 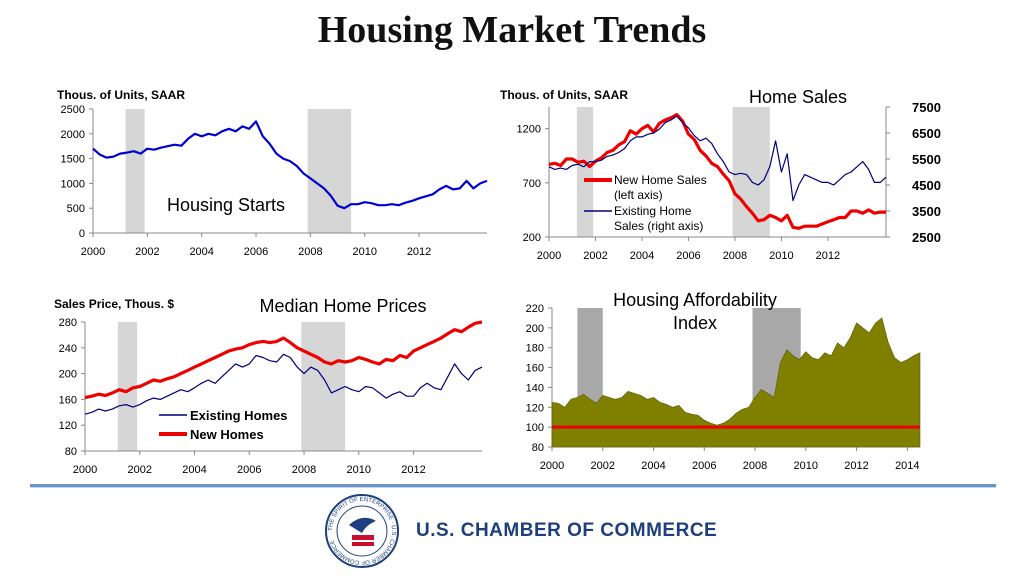 What do you see at coordinates (535, 349) in the screenshot?
I see `y-tick-label: 180` at bounding box center [535, 349].